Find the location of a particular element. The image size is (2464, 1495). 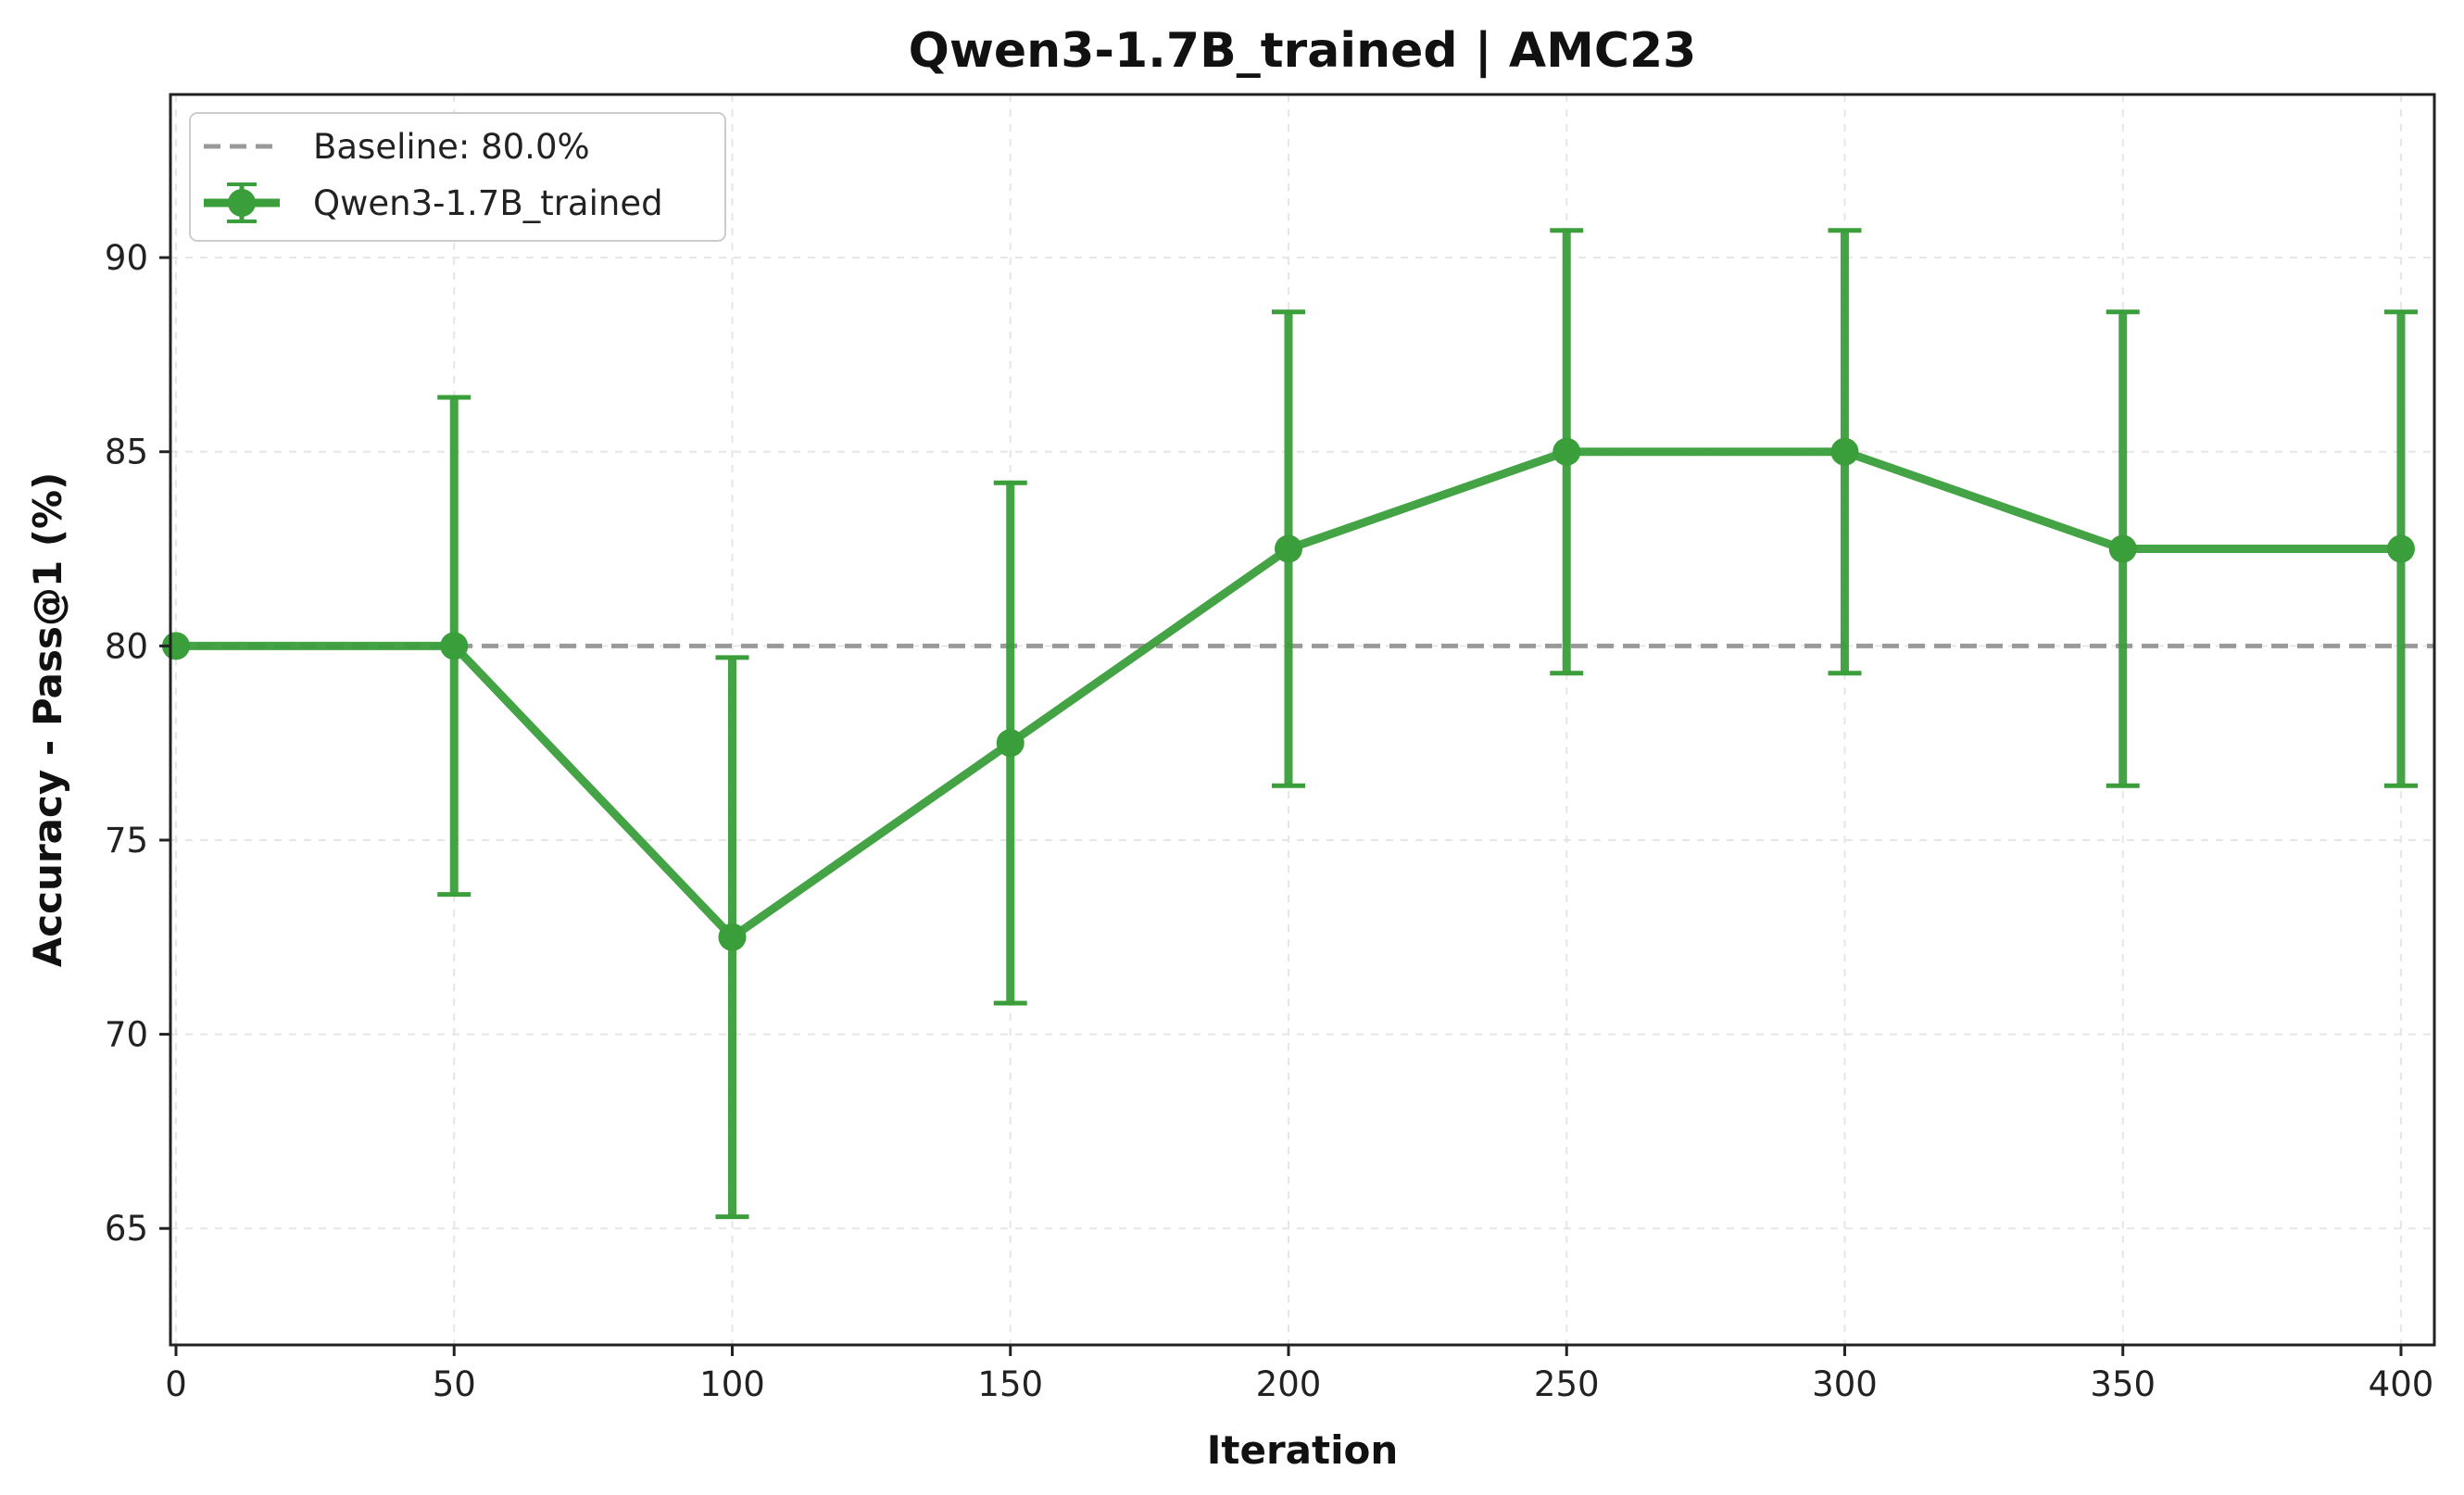

x-tick-label: 100 is located at coordinates (732, 1384).